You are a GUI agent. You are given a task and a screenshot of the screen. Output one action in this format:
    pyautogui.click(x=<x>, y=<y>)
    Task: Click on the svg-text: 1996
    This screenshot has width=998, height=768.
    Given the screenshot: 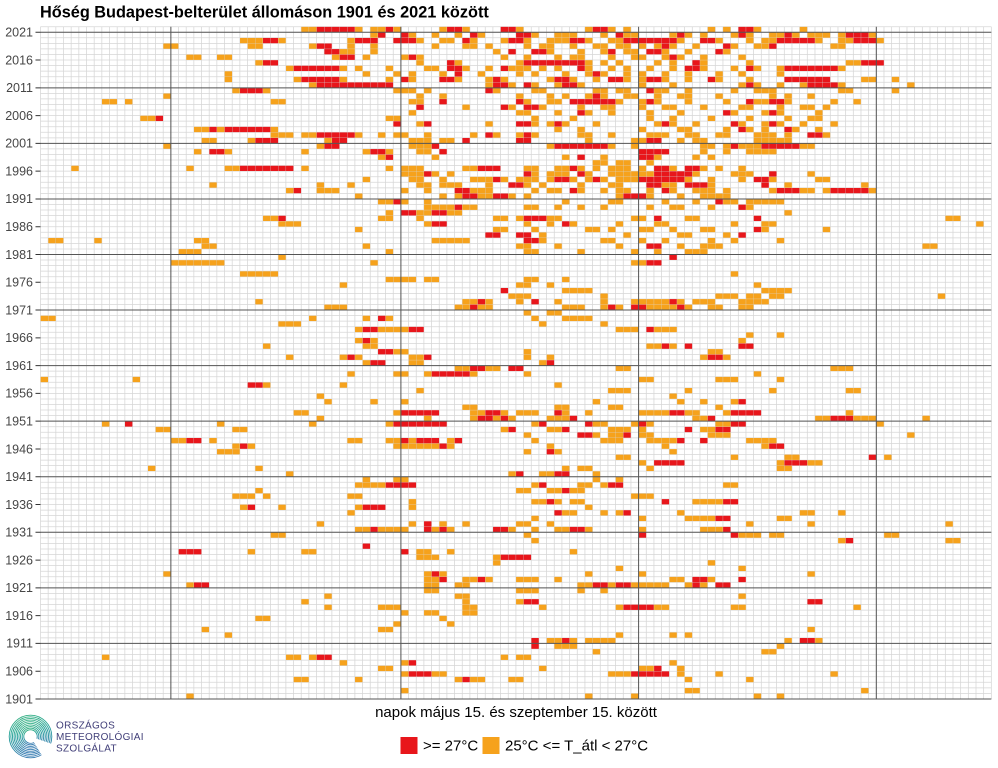 What is the action you would take?
    pyautogui.click(x=19, y=171)
    